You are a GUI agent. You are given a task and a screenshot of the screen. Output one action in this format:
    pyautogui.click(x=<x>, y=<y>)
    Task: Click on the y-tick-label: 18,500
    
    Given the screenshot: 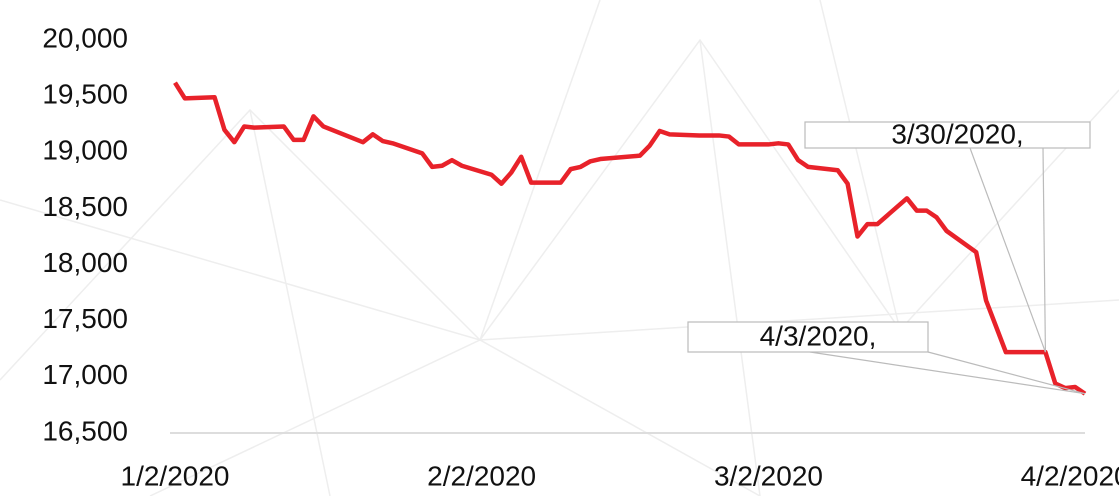 What is the action you would take?
    pyautogui.click(x=85, y=206)
    